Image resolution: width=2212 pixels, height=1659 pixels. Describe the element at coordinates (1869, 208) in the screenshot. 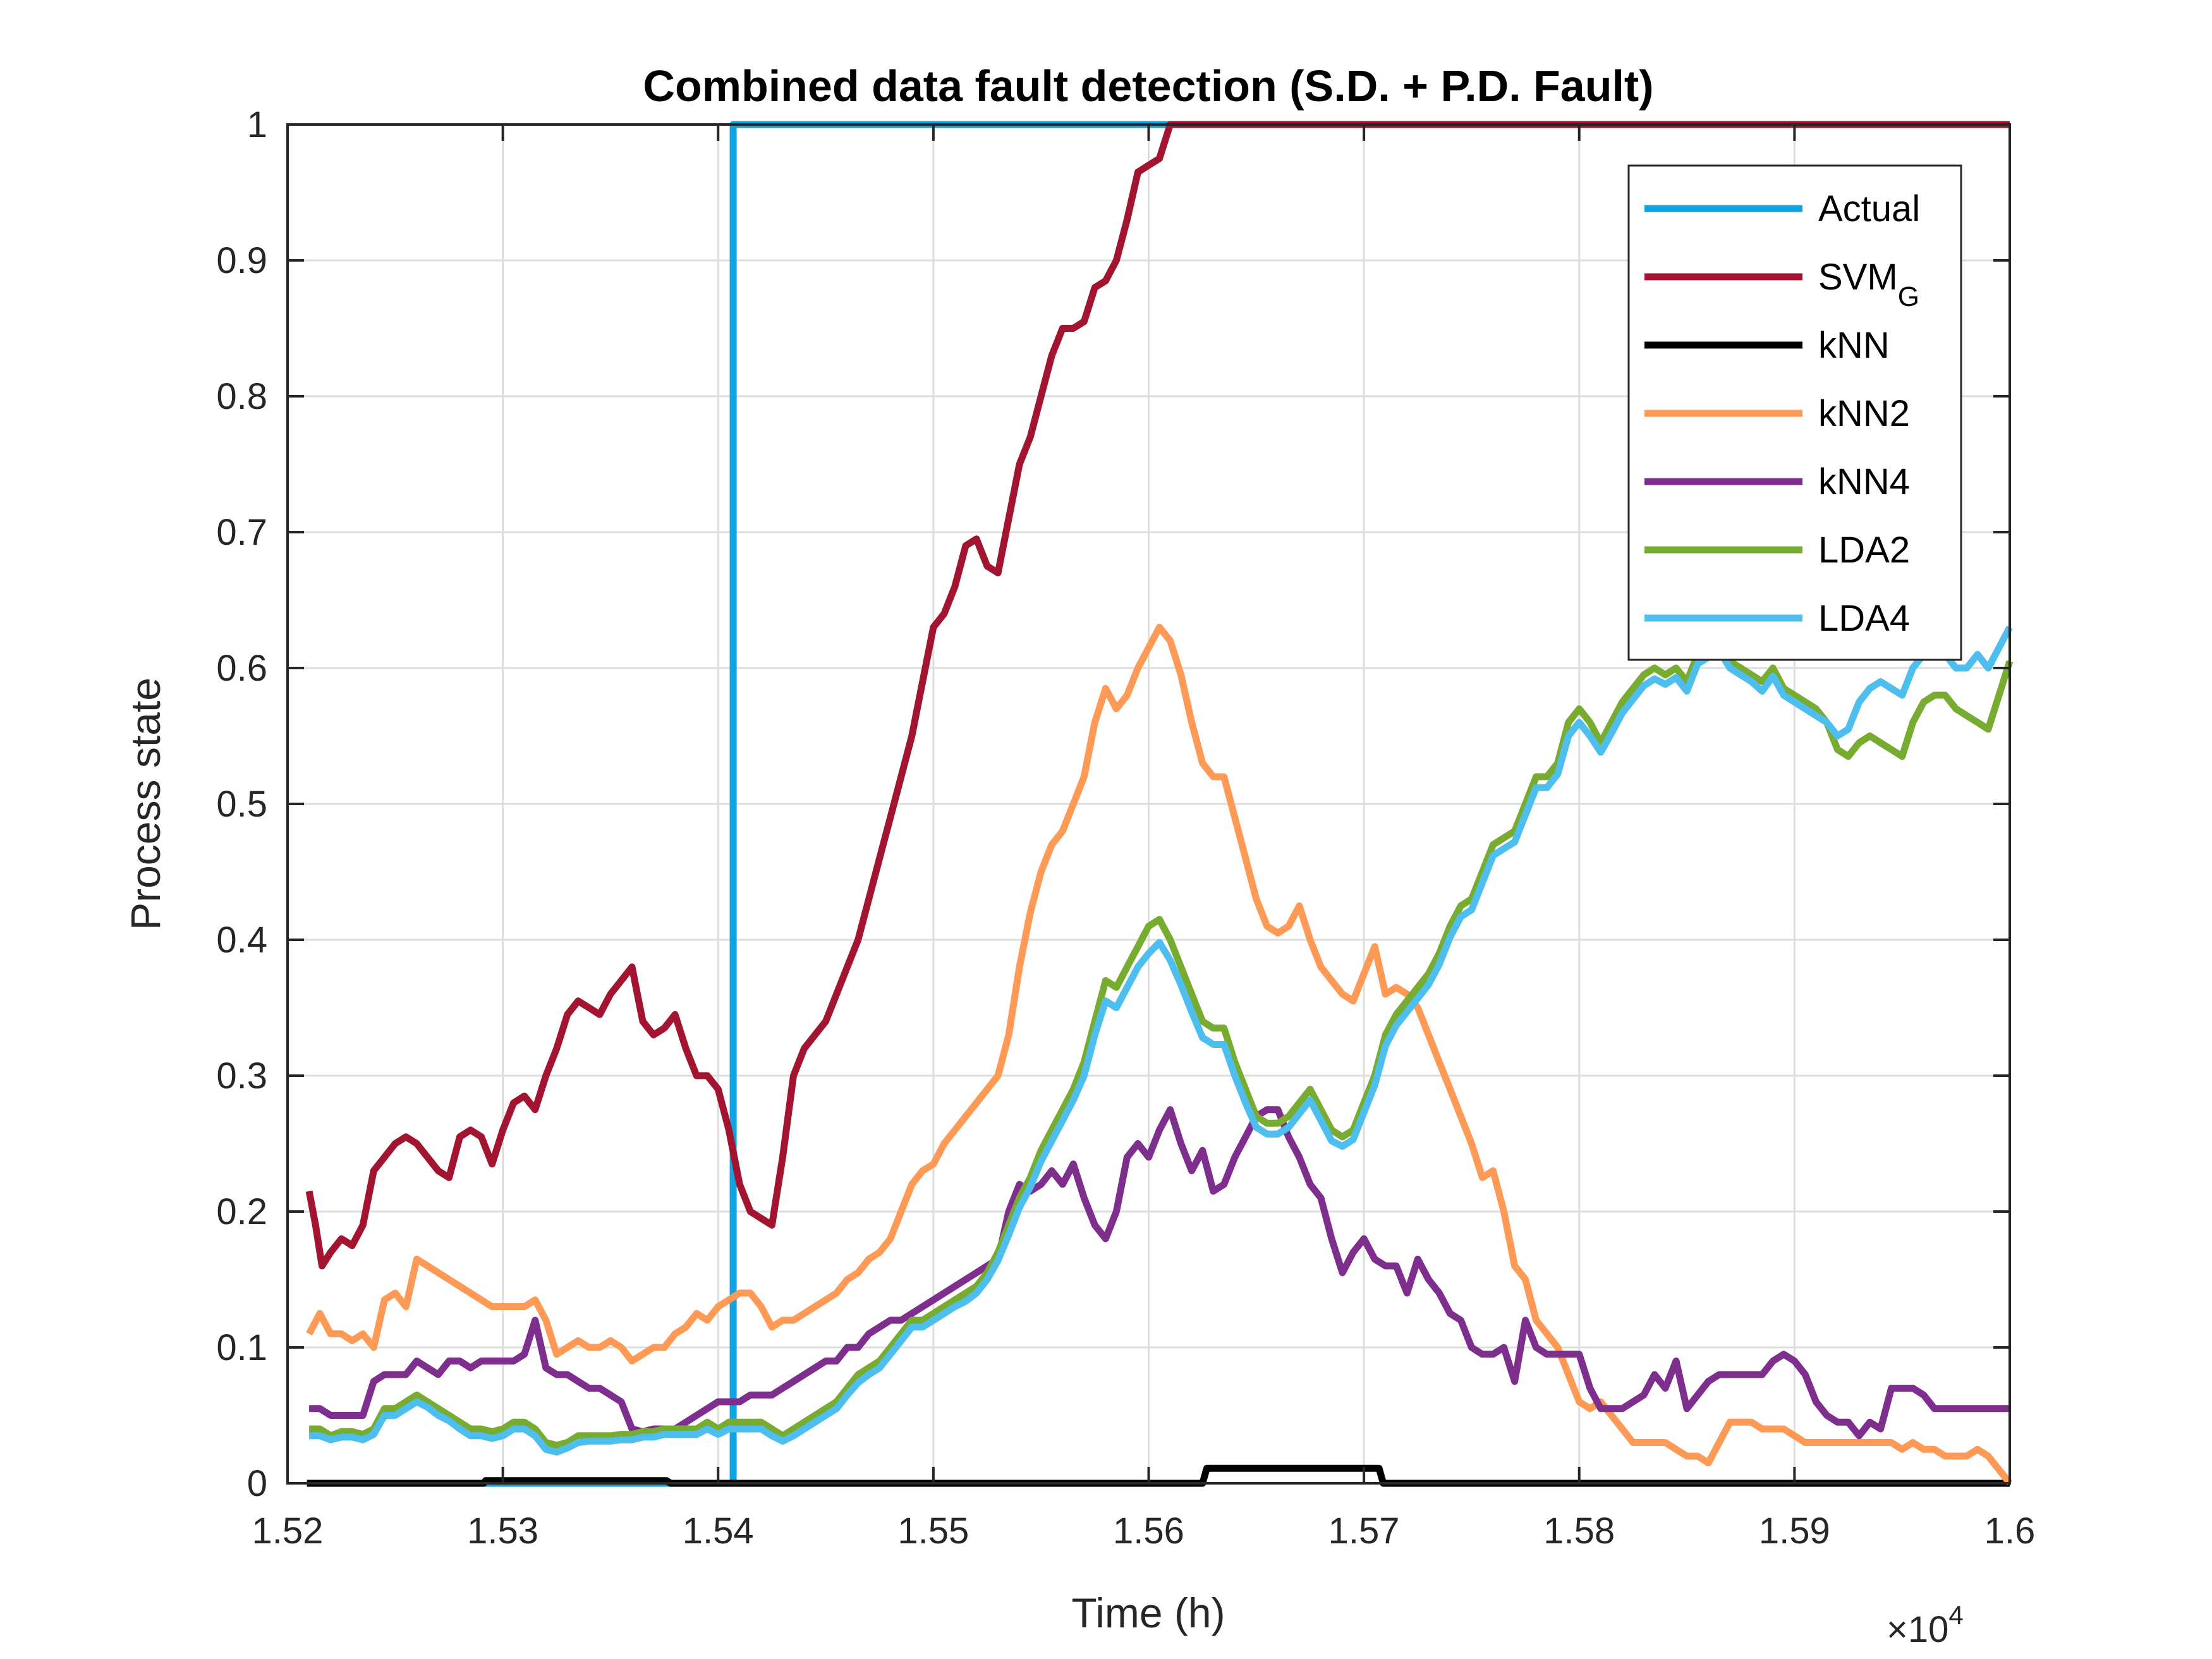

I see `legend-label-actual: Actual` at that location.